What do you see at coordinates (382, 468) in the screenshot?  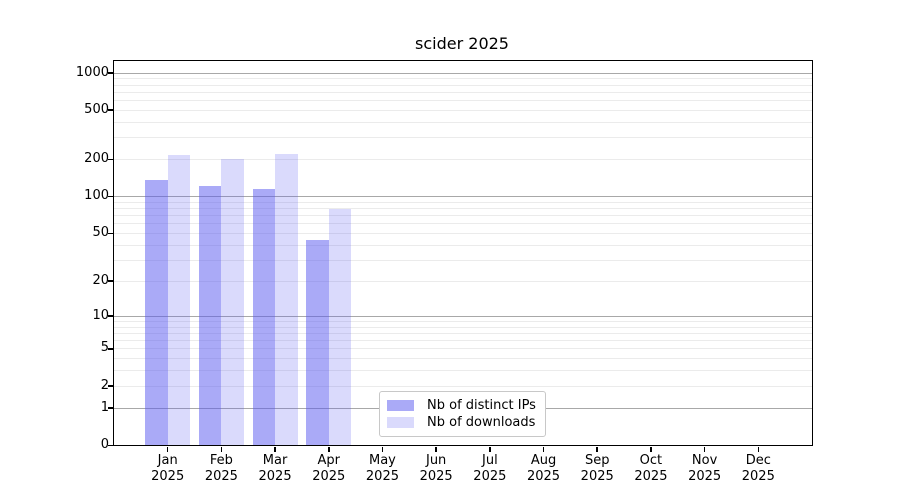 I see `x-tick-label: May 2025` at bounding box center [382, 468].